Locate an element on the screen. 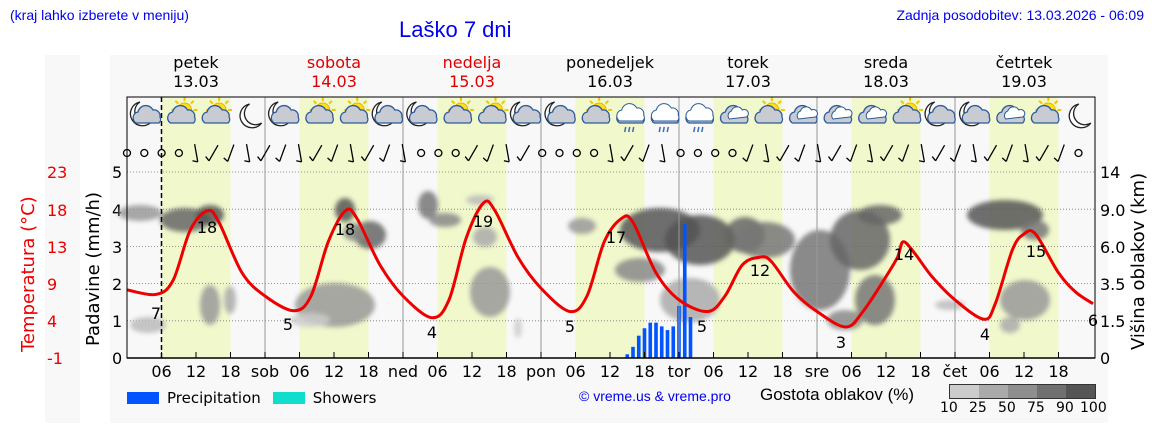 Image resolution: width=1152 pixels, height=443 pixels. x-tick-label: sob is located at coordinates (265, 371).